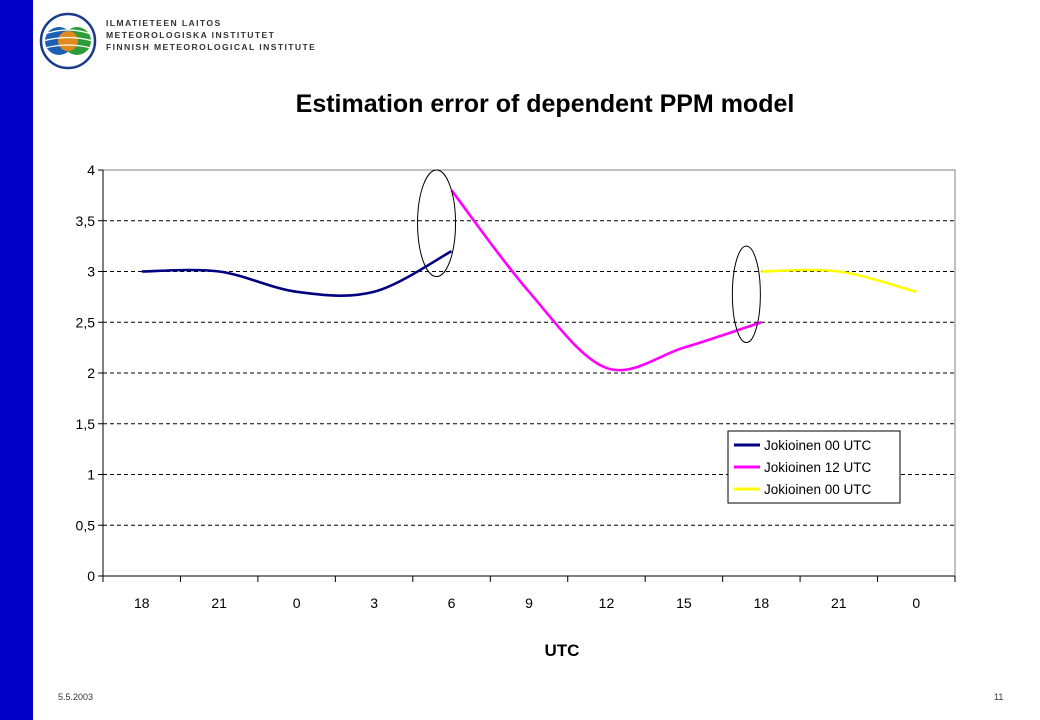 Image resolution: width=1040 pixels, height=720 pixels. I want to click on legend-label: Jokioinen 12 UTC, so click(818, 467).